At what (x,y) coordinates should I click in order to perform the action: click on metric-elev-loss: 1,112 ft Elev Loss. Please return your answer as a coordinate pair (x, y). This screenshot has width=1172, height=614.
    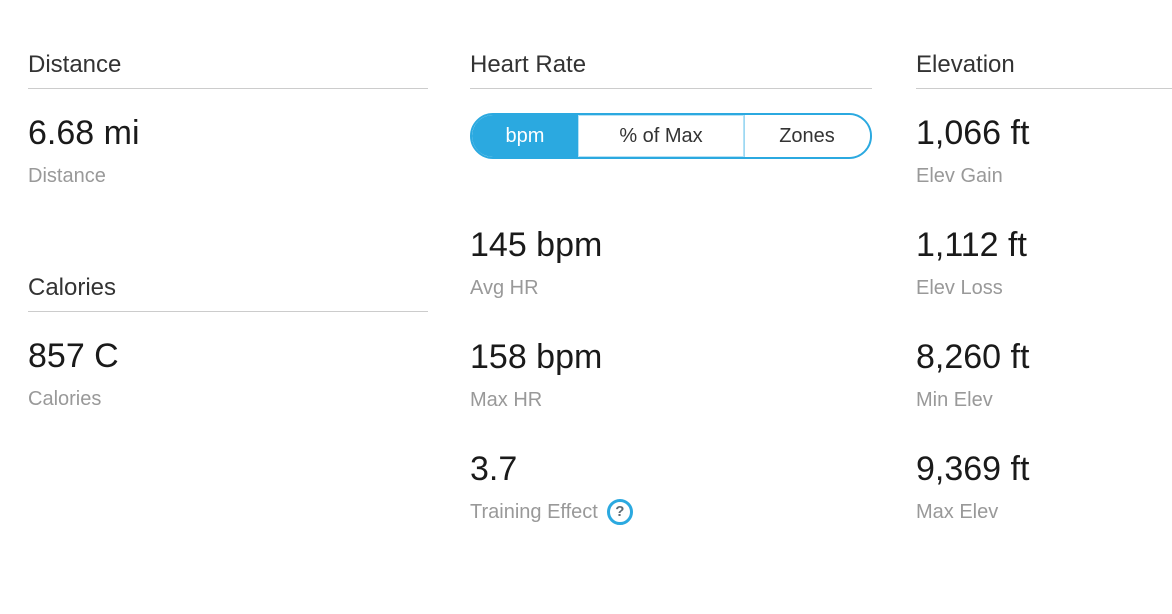
    Looking at the image, I should click on (1044, 262).